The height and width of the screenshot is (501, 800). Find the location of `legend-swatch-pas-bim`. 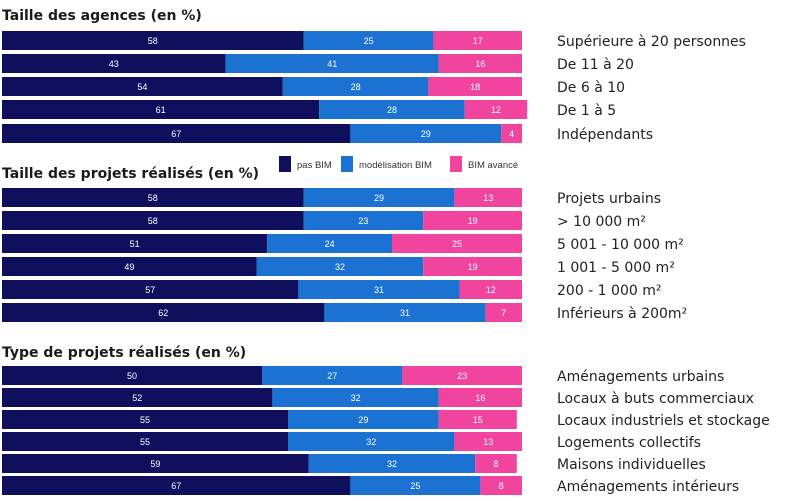

legend-swatch-pas-bim is located at coordinates (285, 164).